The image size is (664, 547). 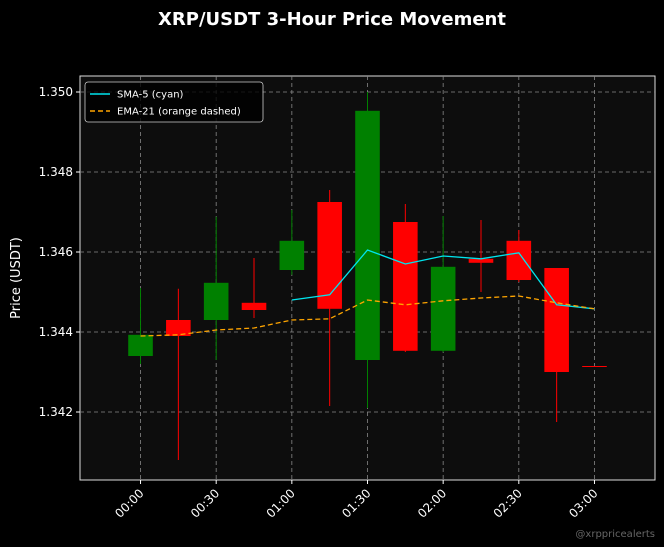 I want to click on legend-box, so click(x=174, y=102).